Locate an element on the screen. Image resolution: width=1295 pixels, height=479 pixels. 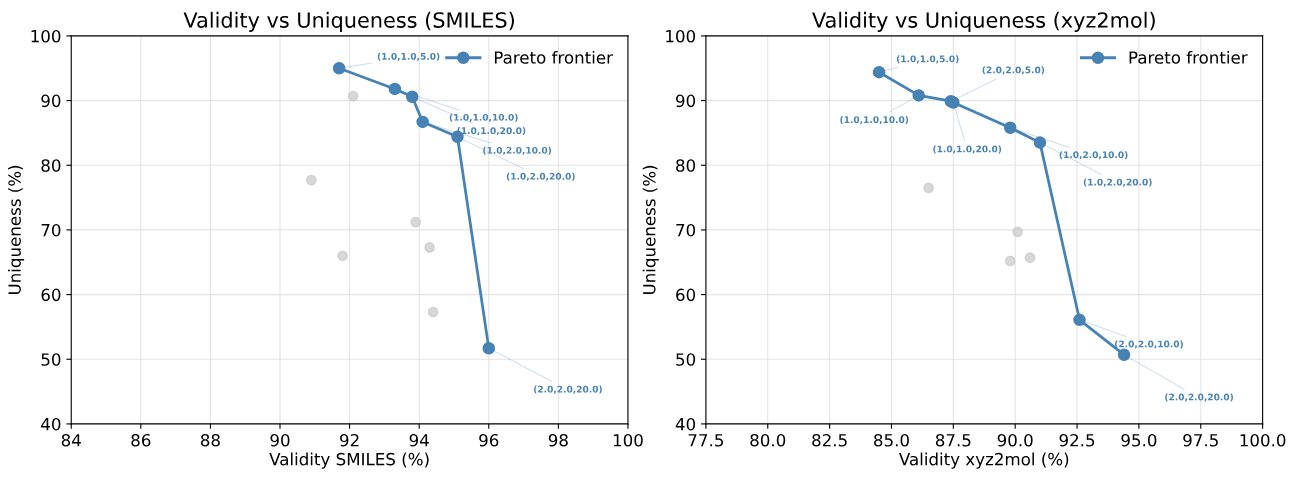
x-tick-label: 92.5 is located at coordinates (1077, 440).